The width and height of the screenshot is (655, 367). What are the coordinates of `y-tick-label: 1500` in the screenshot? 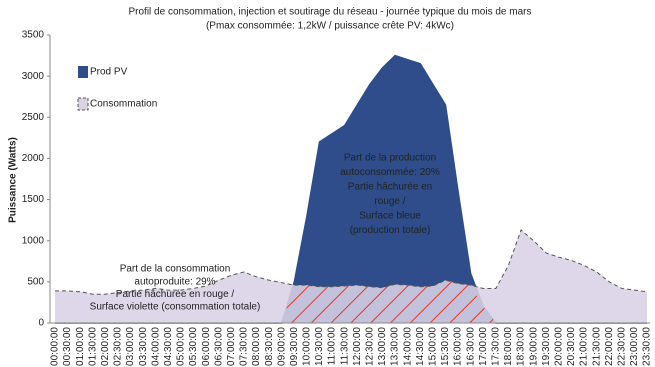 It's located at (33, 199).